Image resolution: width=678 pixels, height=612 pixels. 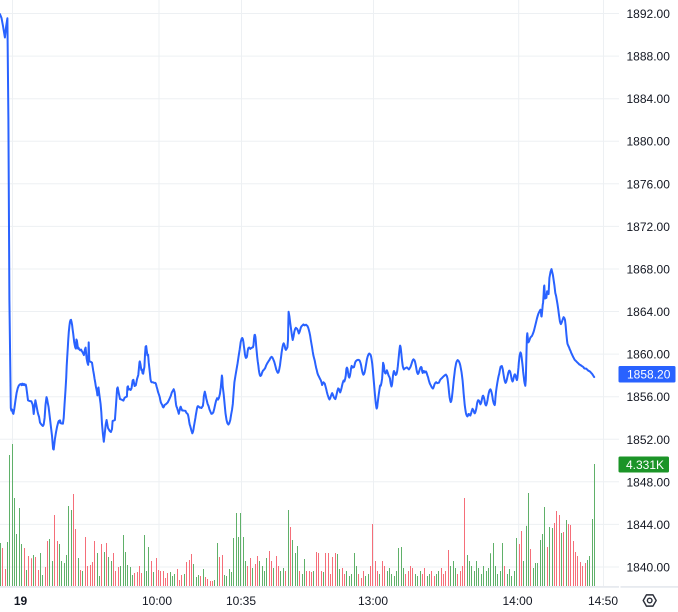 I want to click on svg-text: 14:50, so click(x=603, y=601).